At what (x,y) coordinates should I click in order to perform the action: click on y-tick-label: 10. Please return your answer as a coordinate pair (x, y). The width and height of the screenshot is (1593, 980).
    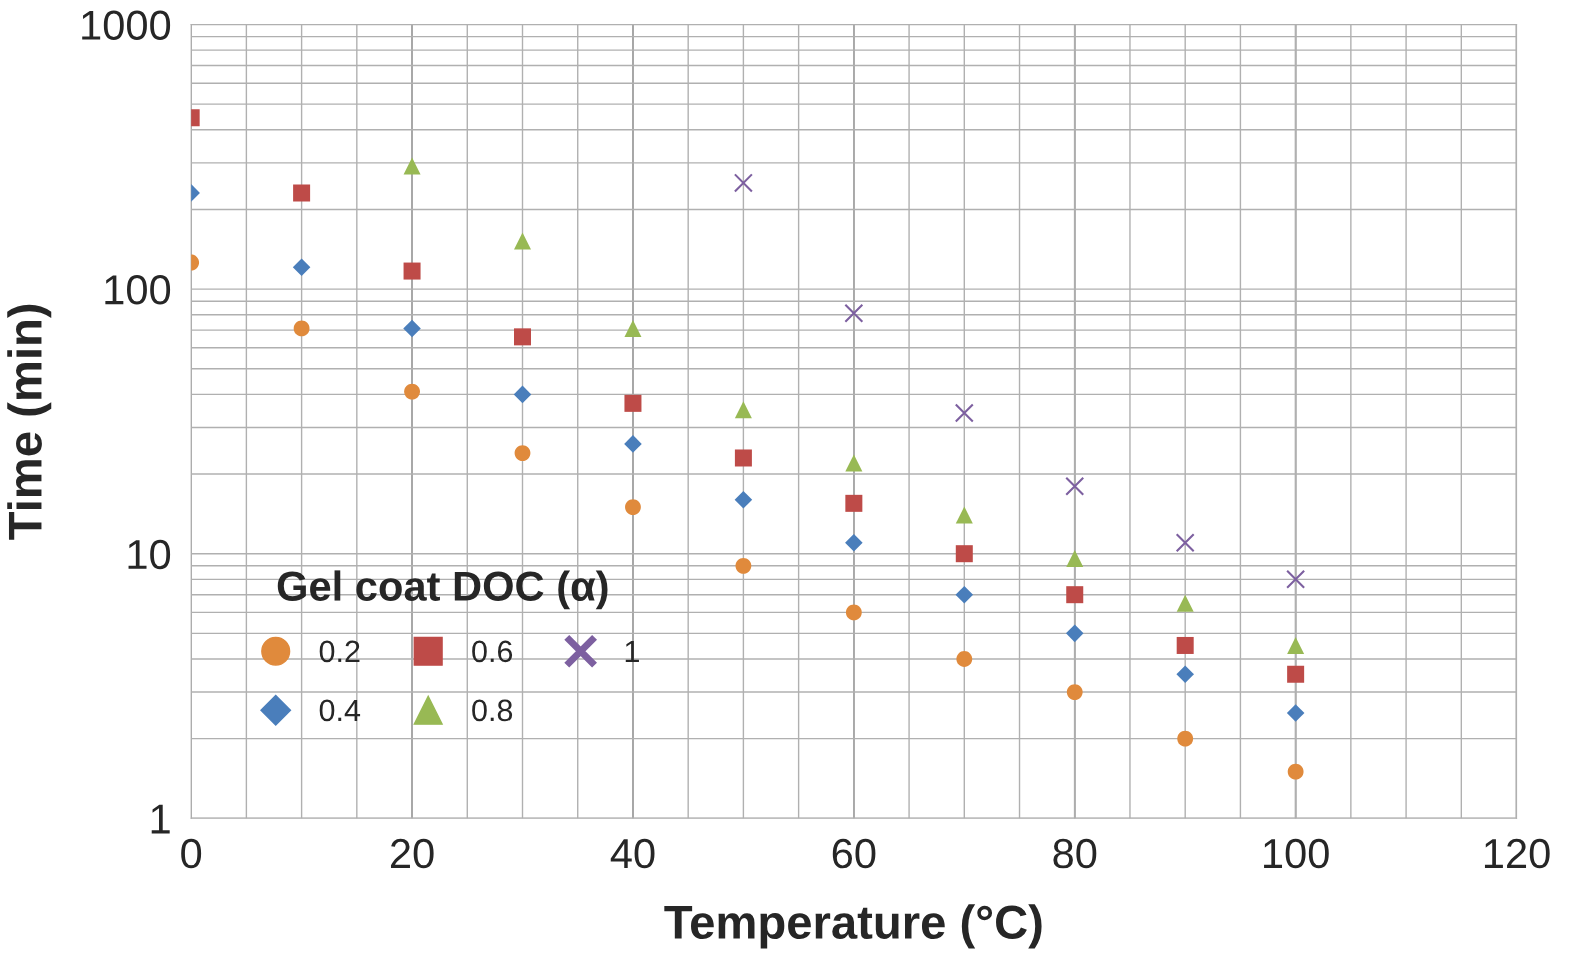
    Looking at the image, I should click on (149, 554).